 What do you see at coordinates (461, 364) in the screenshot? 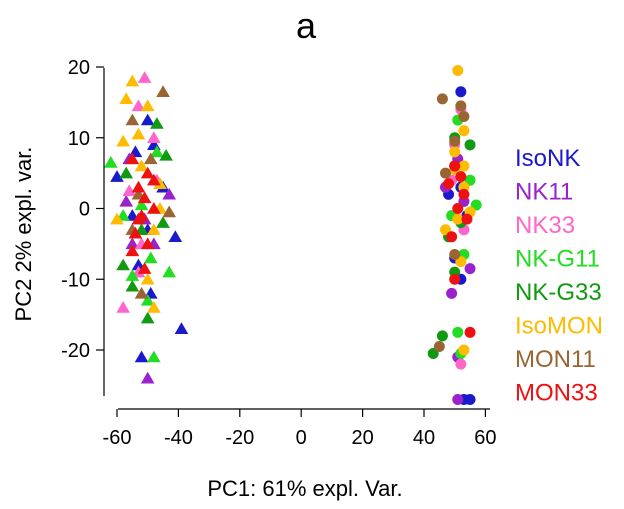
I see `point-nk33-circle` at bounding box center [461, 364].